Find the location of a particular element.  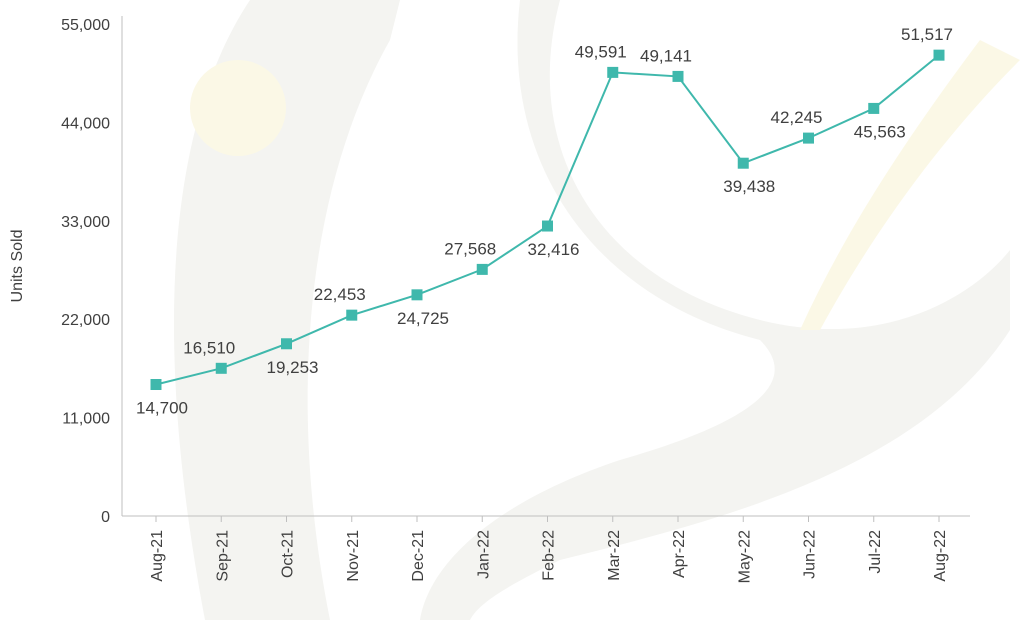

data-label: 39,438 is located at coordinates (749, 186).